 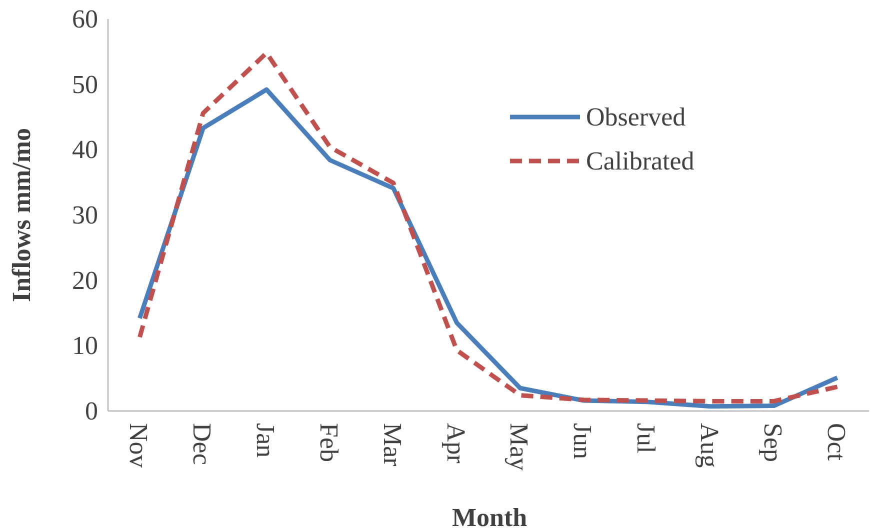 What do you see at coordinates (202, 444) in the screenshot?
I see `x-tick-label: Dec` at bounding box center [202, 444].